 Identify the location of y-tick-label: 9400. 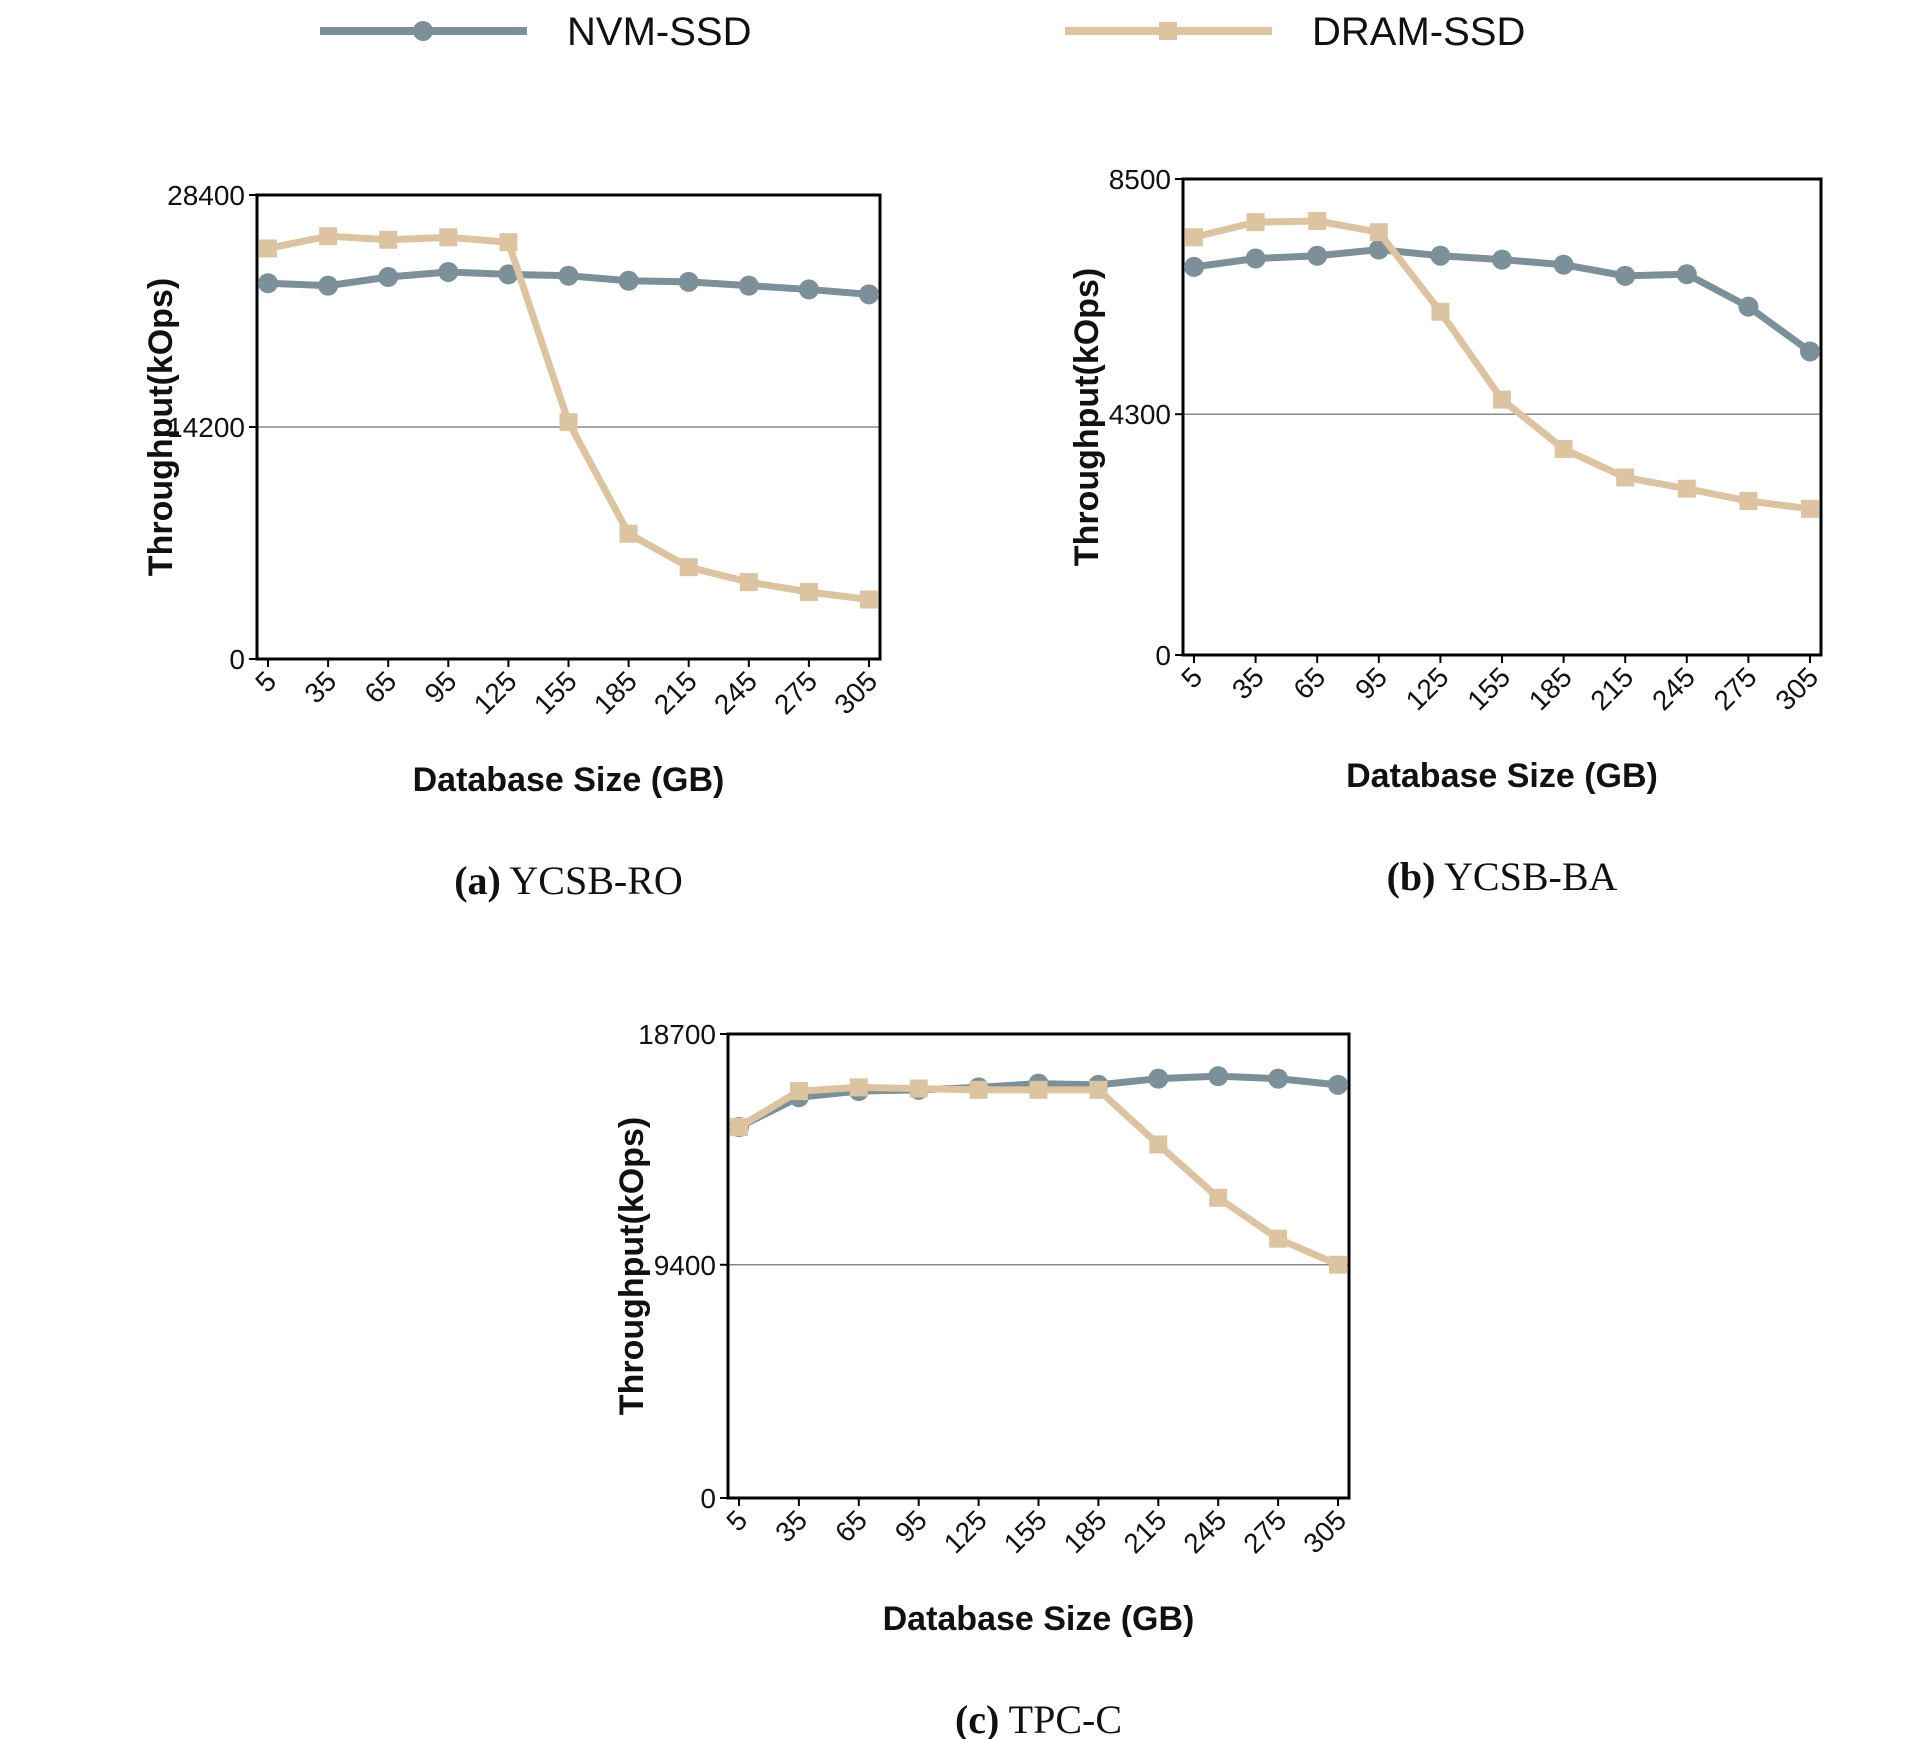
(685, 1265).